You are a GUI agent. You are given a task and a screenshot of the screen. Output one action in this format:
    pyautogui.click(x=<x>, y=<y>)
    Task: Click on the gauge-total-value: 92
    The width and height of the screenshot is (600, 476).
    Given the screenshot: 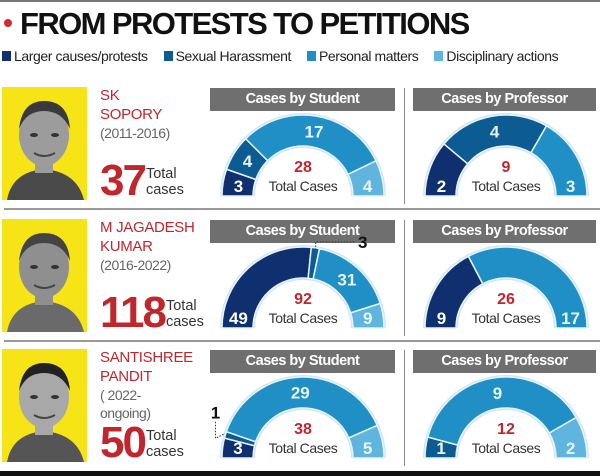 What is the action you would take?
    pyautogui.click(x=303, y=299)
    